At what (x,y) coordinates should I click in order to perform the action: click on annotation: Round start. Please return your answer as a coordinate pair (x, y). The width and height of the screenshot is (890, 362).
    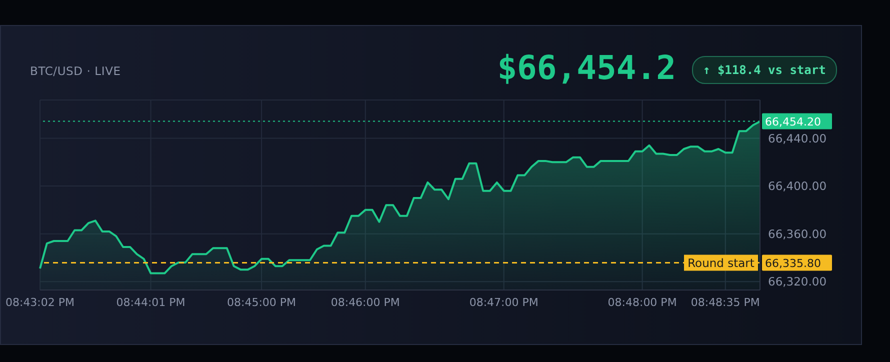
    Looking at the image, I should click on (721, 263).